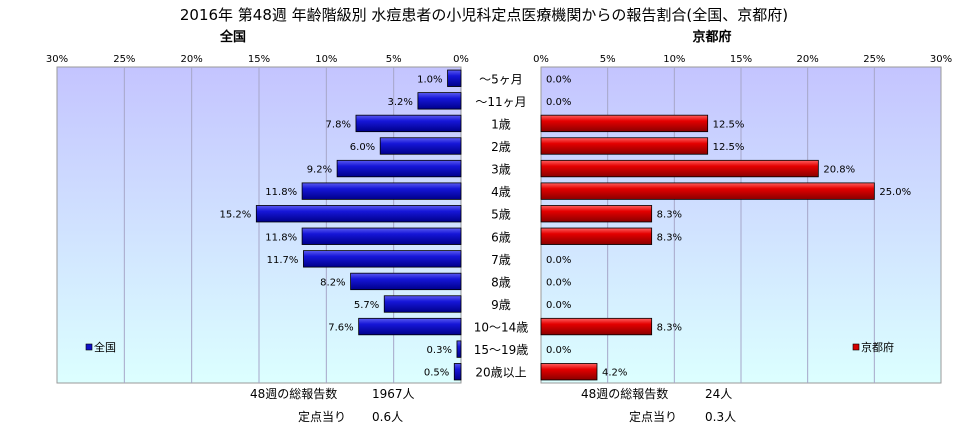 The image size is (968, 436). What do you see at coordinates (322, 416) in the screenshot?
I see `left-per-label: 定点当り` at bounding box center [322, 416].